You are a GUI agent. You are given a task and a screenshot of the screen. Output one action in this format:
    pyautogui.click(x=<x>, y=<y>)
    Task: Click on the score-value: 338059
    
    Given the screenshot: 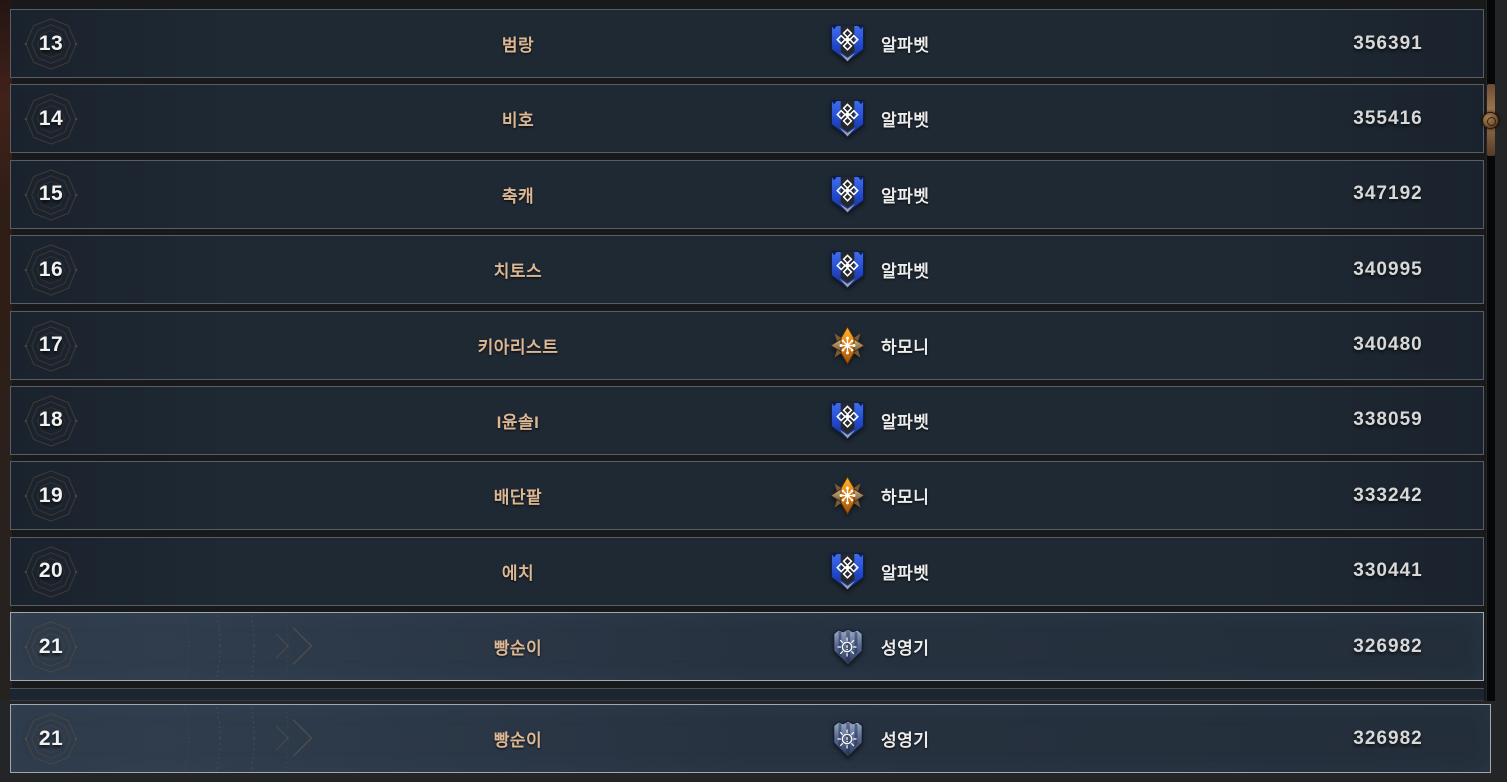 What is the action you would take?
    pyautogui.click(x=1388, y=420)
    